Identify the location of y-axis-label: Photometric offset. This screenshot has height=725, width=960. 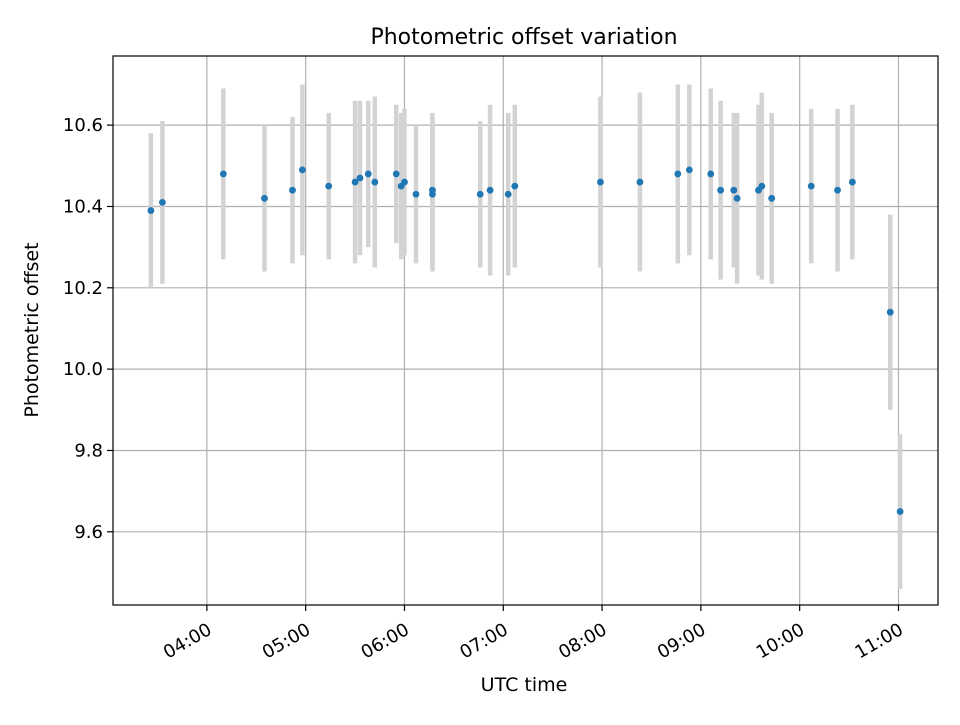
(32, 329).